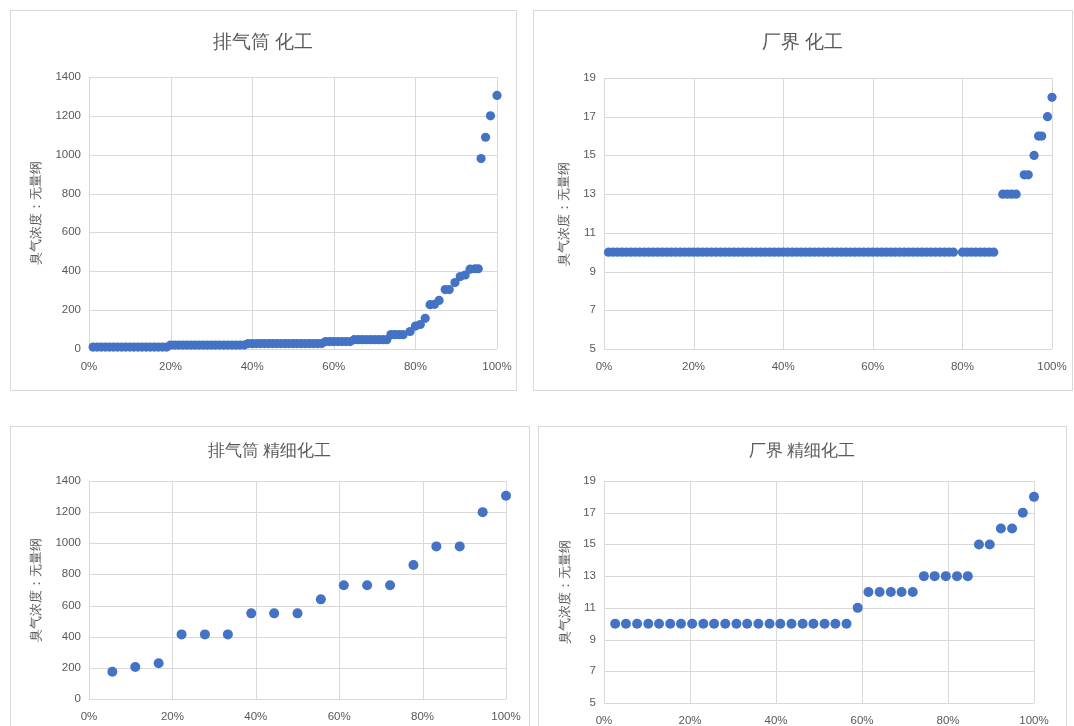 This screenshot has width=1074, height=726. I want to click on chart-title: 排气筒 精细化工, so click(269, 451).